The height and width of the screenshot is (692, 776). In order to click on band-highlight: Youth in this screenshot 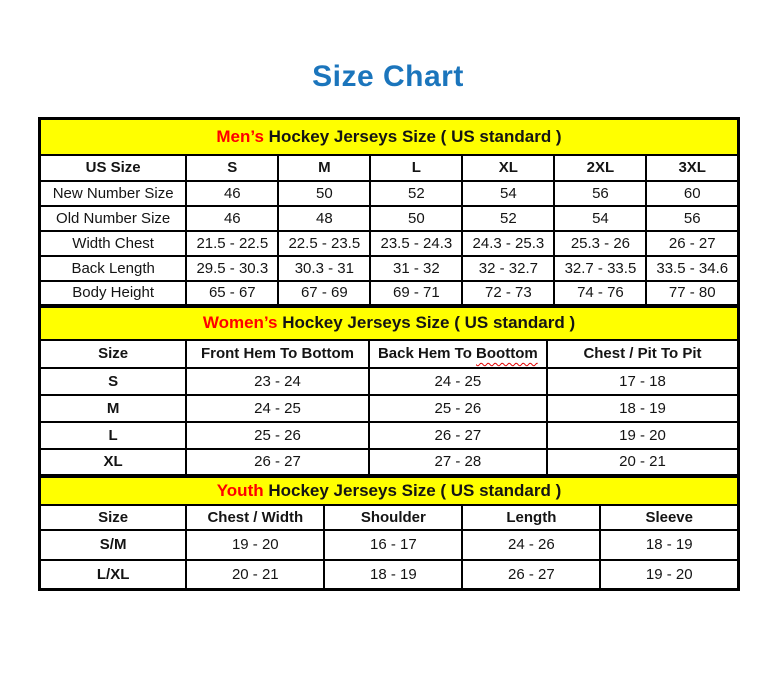, I will do `click(240, 490)`.